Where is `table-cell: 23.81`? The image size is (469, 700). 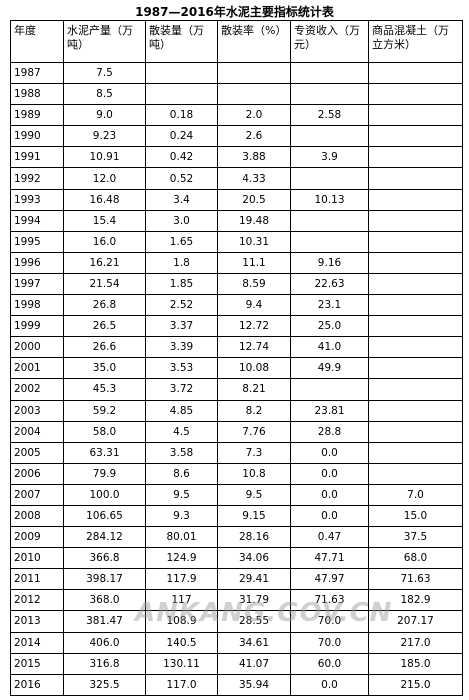 table-cell: 23.81 is located at coordinates (329, 410).